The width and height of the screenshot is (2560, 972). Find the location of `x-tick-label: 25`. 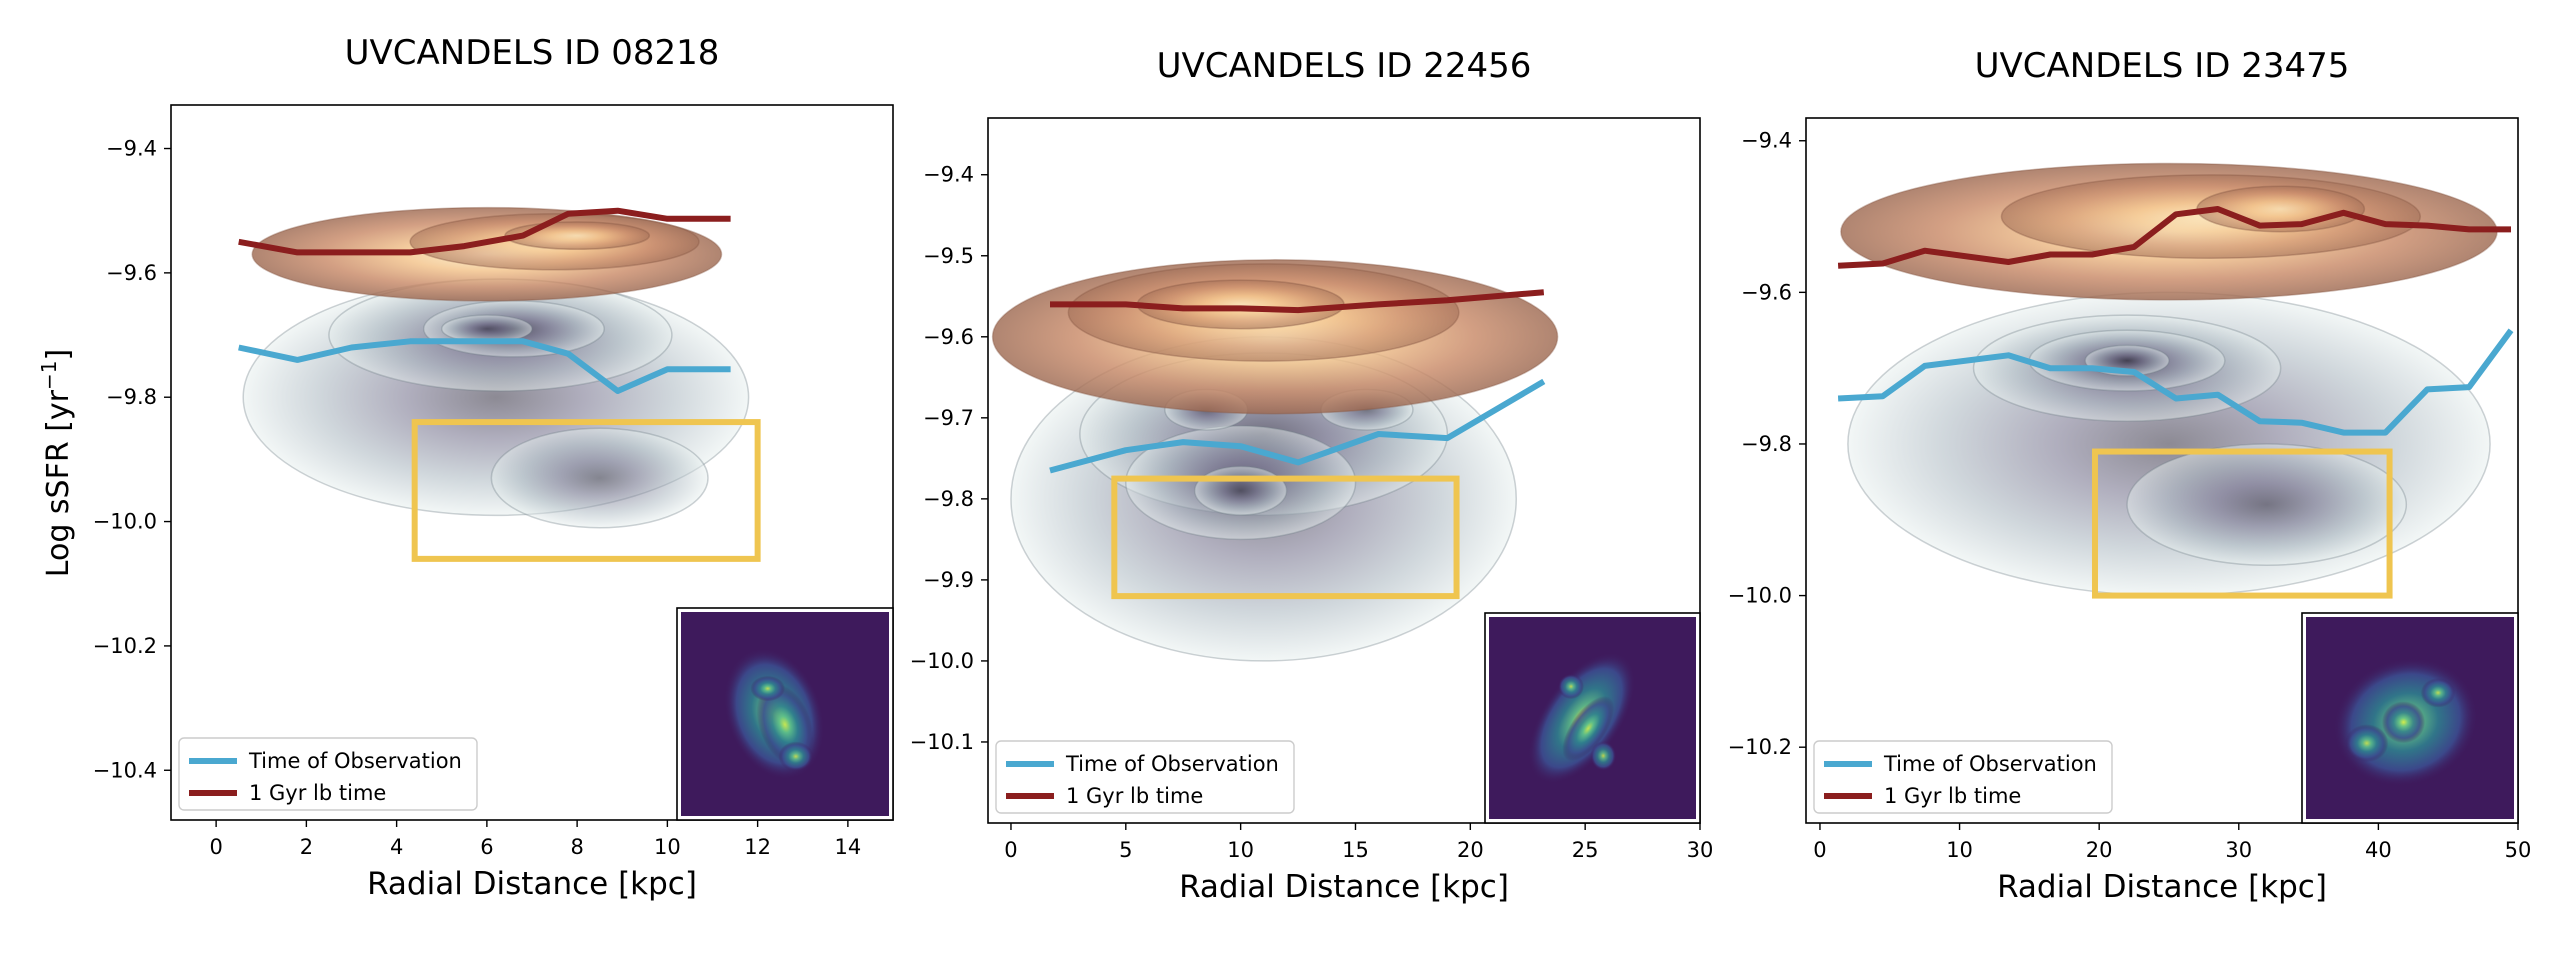

x-tick-label: 25 is located at coordinates (1585, 850).